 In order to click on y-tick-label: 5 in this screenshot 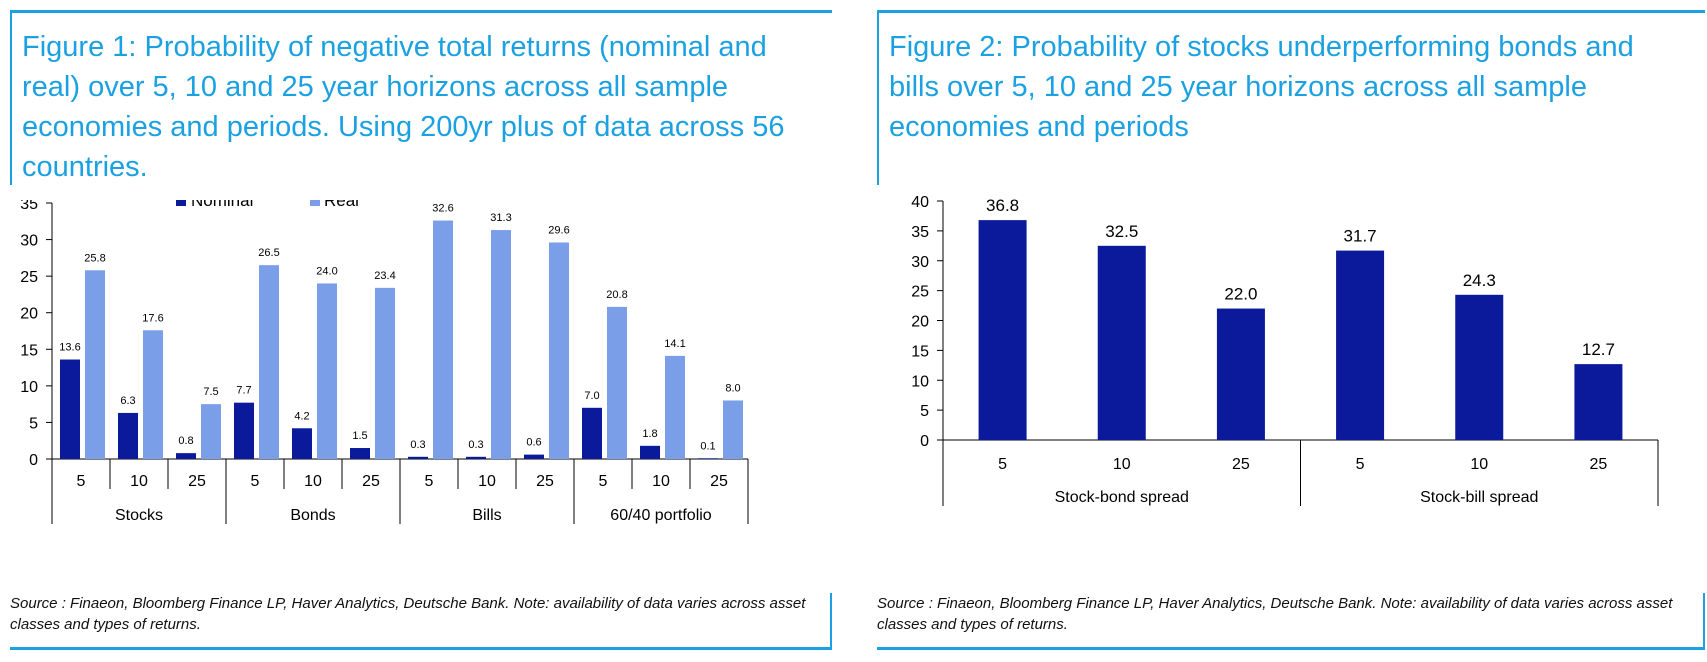, I will do `click(33, 423)`.